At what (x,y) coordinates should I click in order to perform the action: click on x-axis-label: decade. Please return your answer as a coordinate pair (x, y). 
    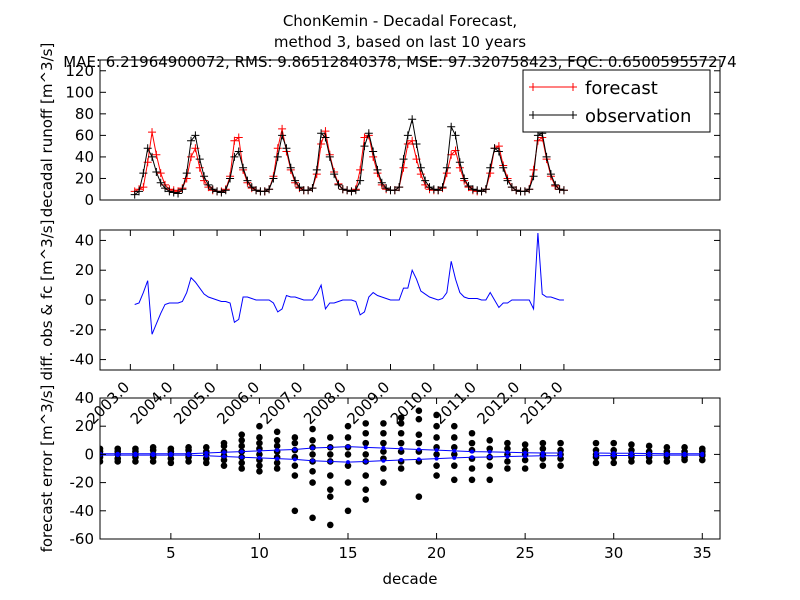
    Looking at the image, I should click on (410, 579).